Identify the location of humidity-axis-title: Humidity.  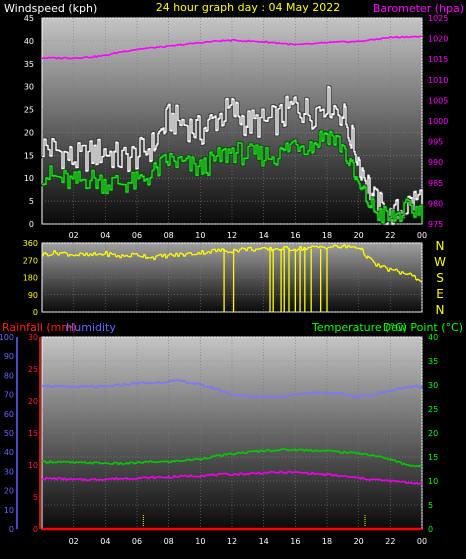
(91, 327).